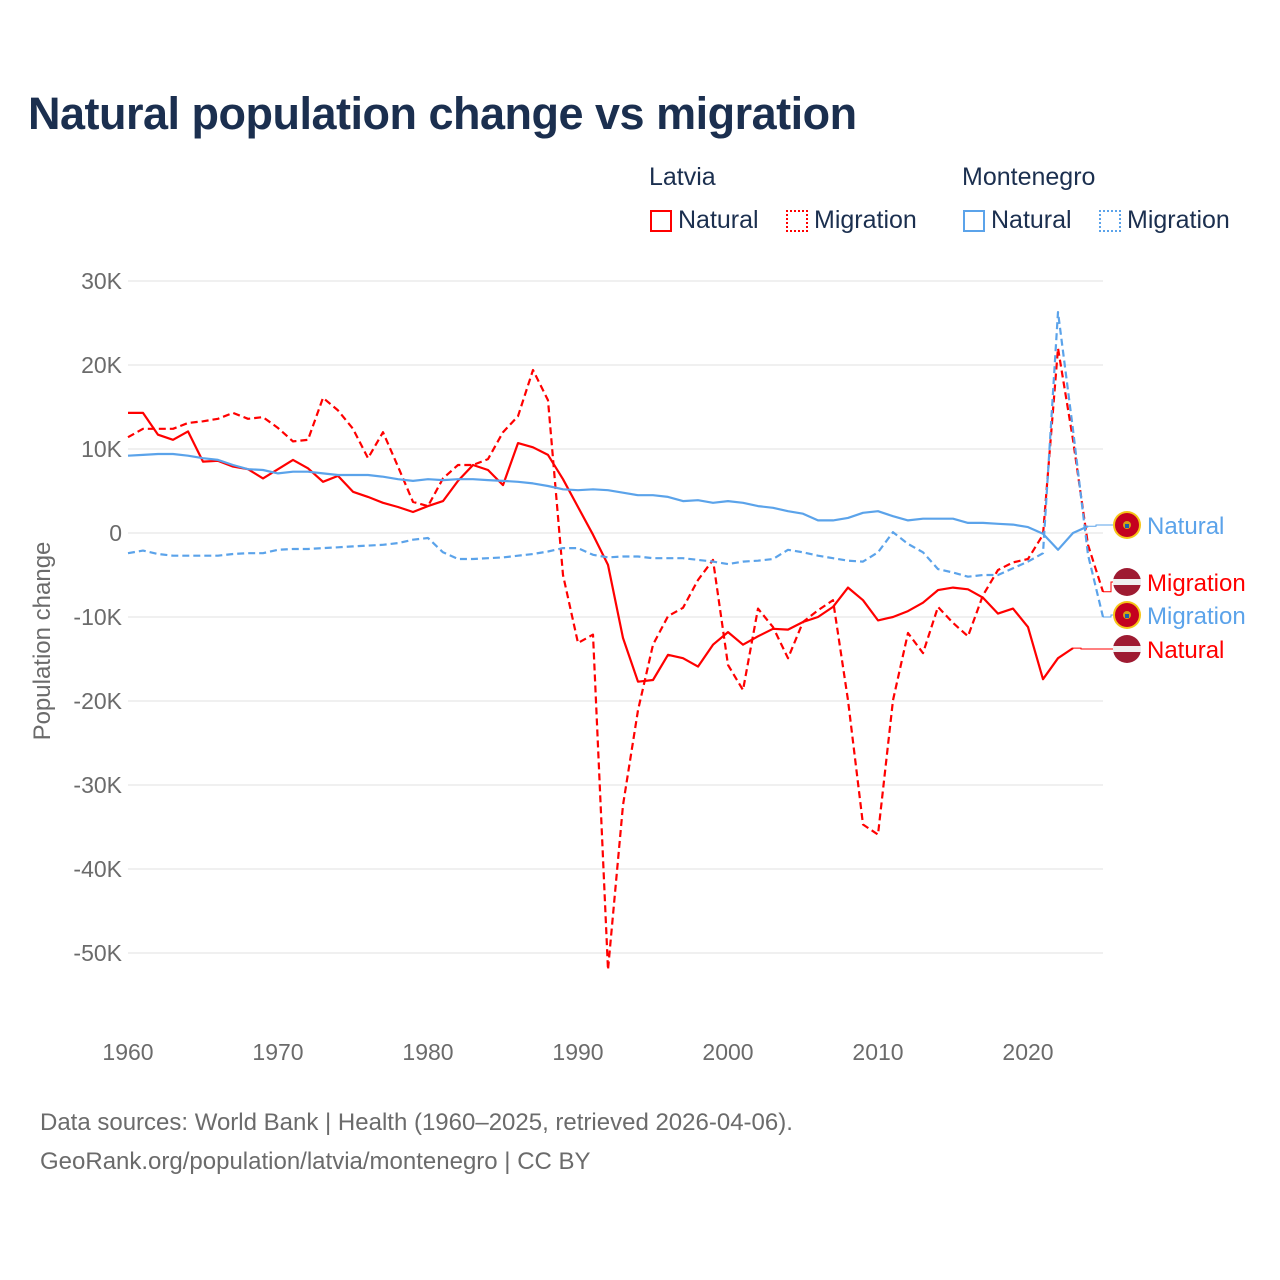  Describe the element at coordinates (682, 177) in the screenshot. I see `legend-group-latvia: Latvia` at that location.